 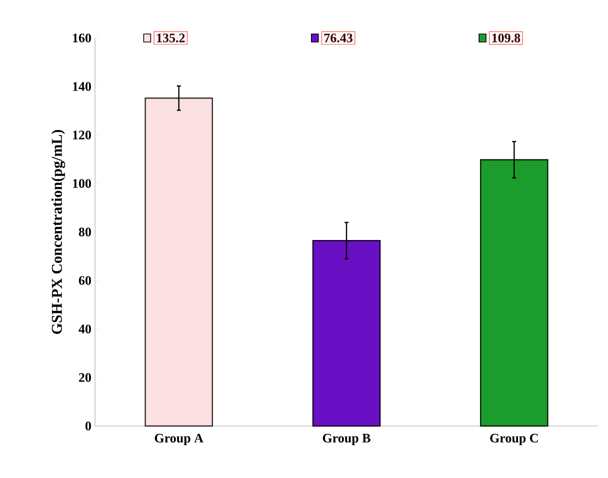 What do you see at coordinates (88, 426) in the screenshot?
I see `y-tick-label: 0` at bounding box center [88, 426].